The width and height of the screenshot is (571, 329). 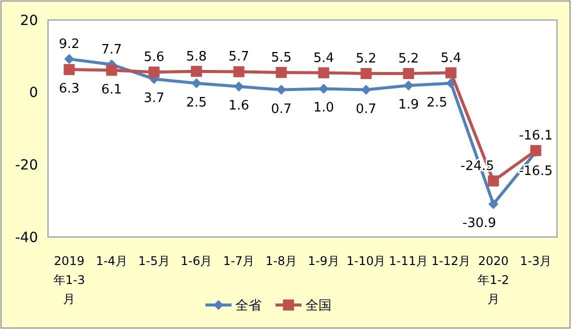 What do you see at coordinates (154, 98) in the screenshot?
I see `data-label: 3.7` at bounding box center [154, 98].